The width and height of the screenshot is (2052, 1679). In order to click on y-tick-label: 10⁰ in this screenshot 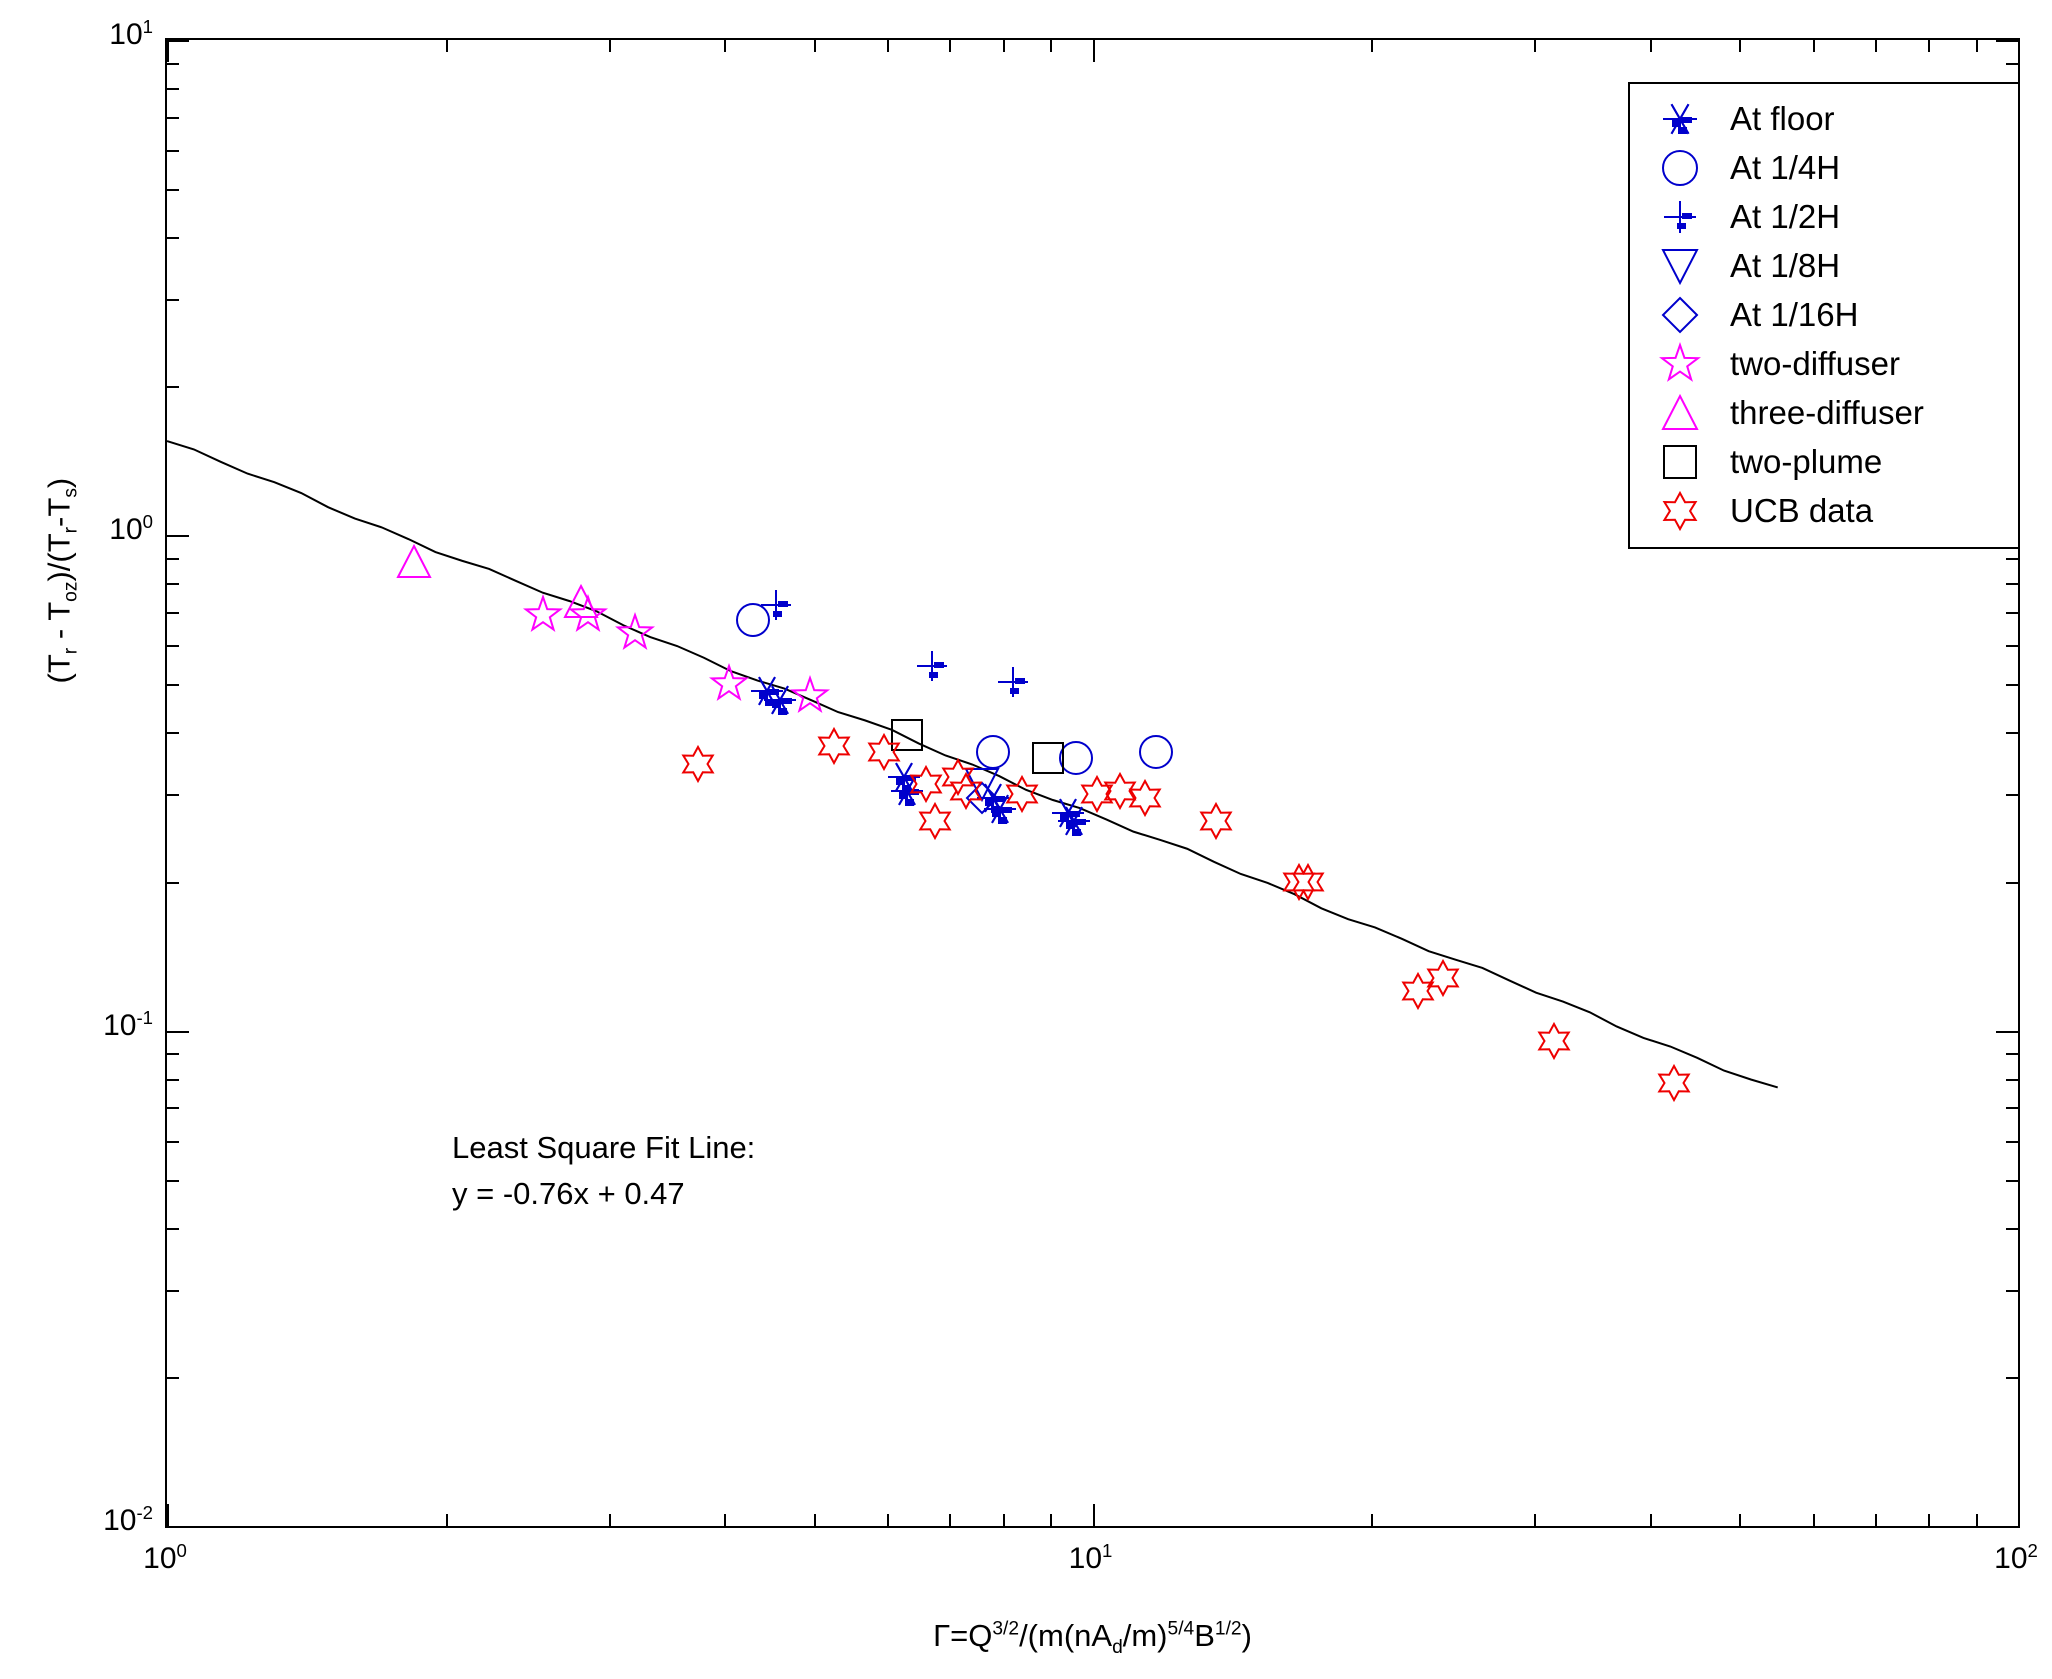, I will do `click(131, 529)`.